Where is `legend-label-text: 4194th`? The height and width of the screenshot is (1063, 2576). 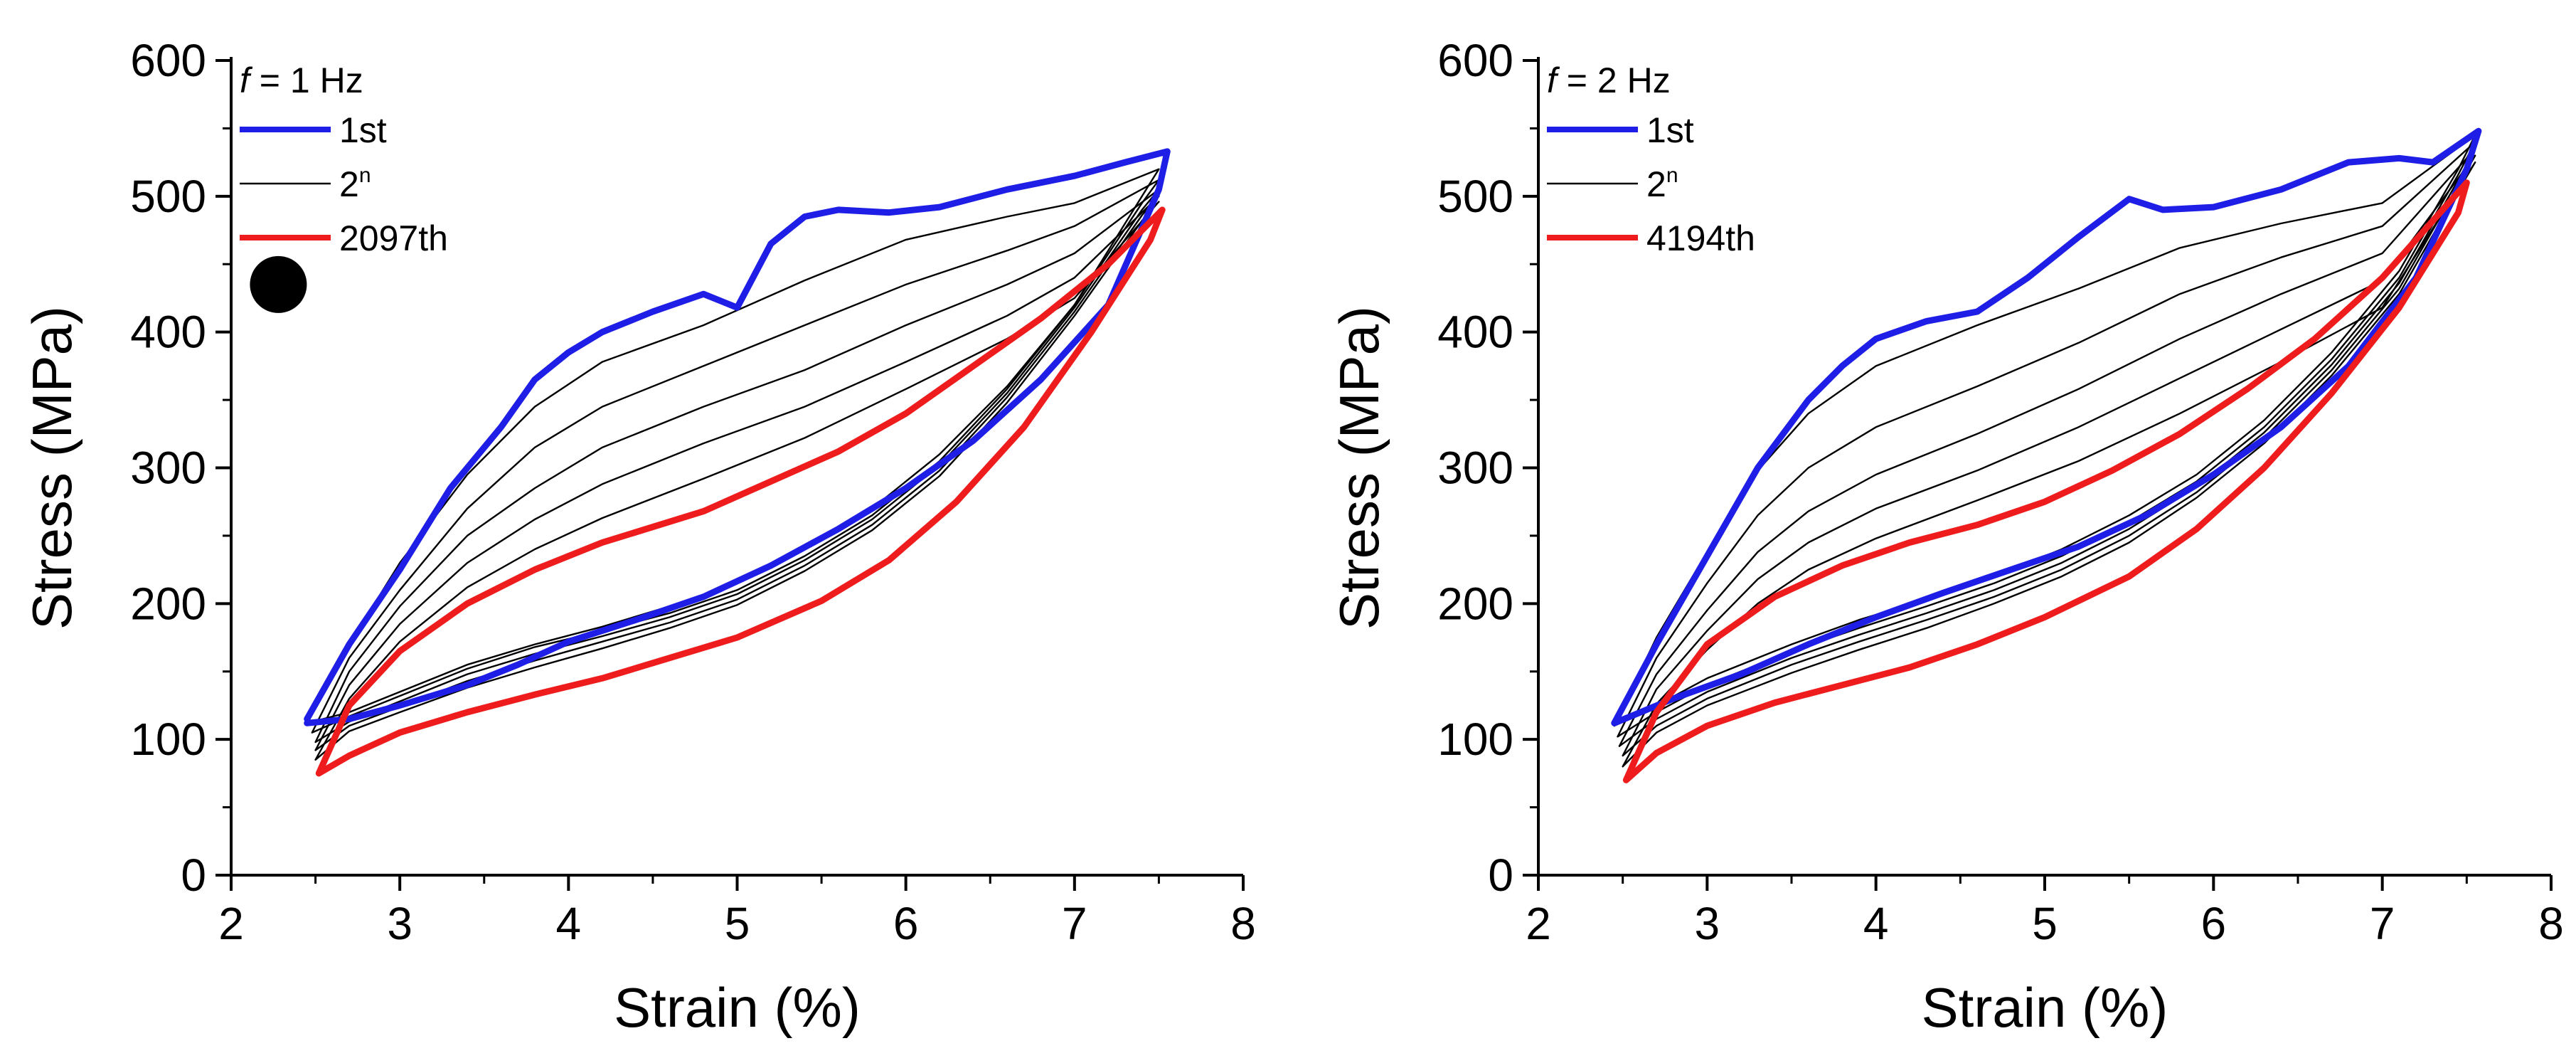
legend-label-text: 4194th is located at coordinates (1700, 238).